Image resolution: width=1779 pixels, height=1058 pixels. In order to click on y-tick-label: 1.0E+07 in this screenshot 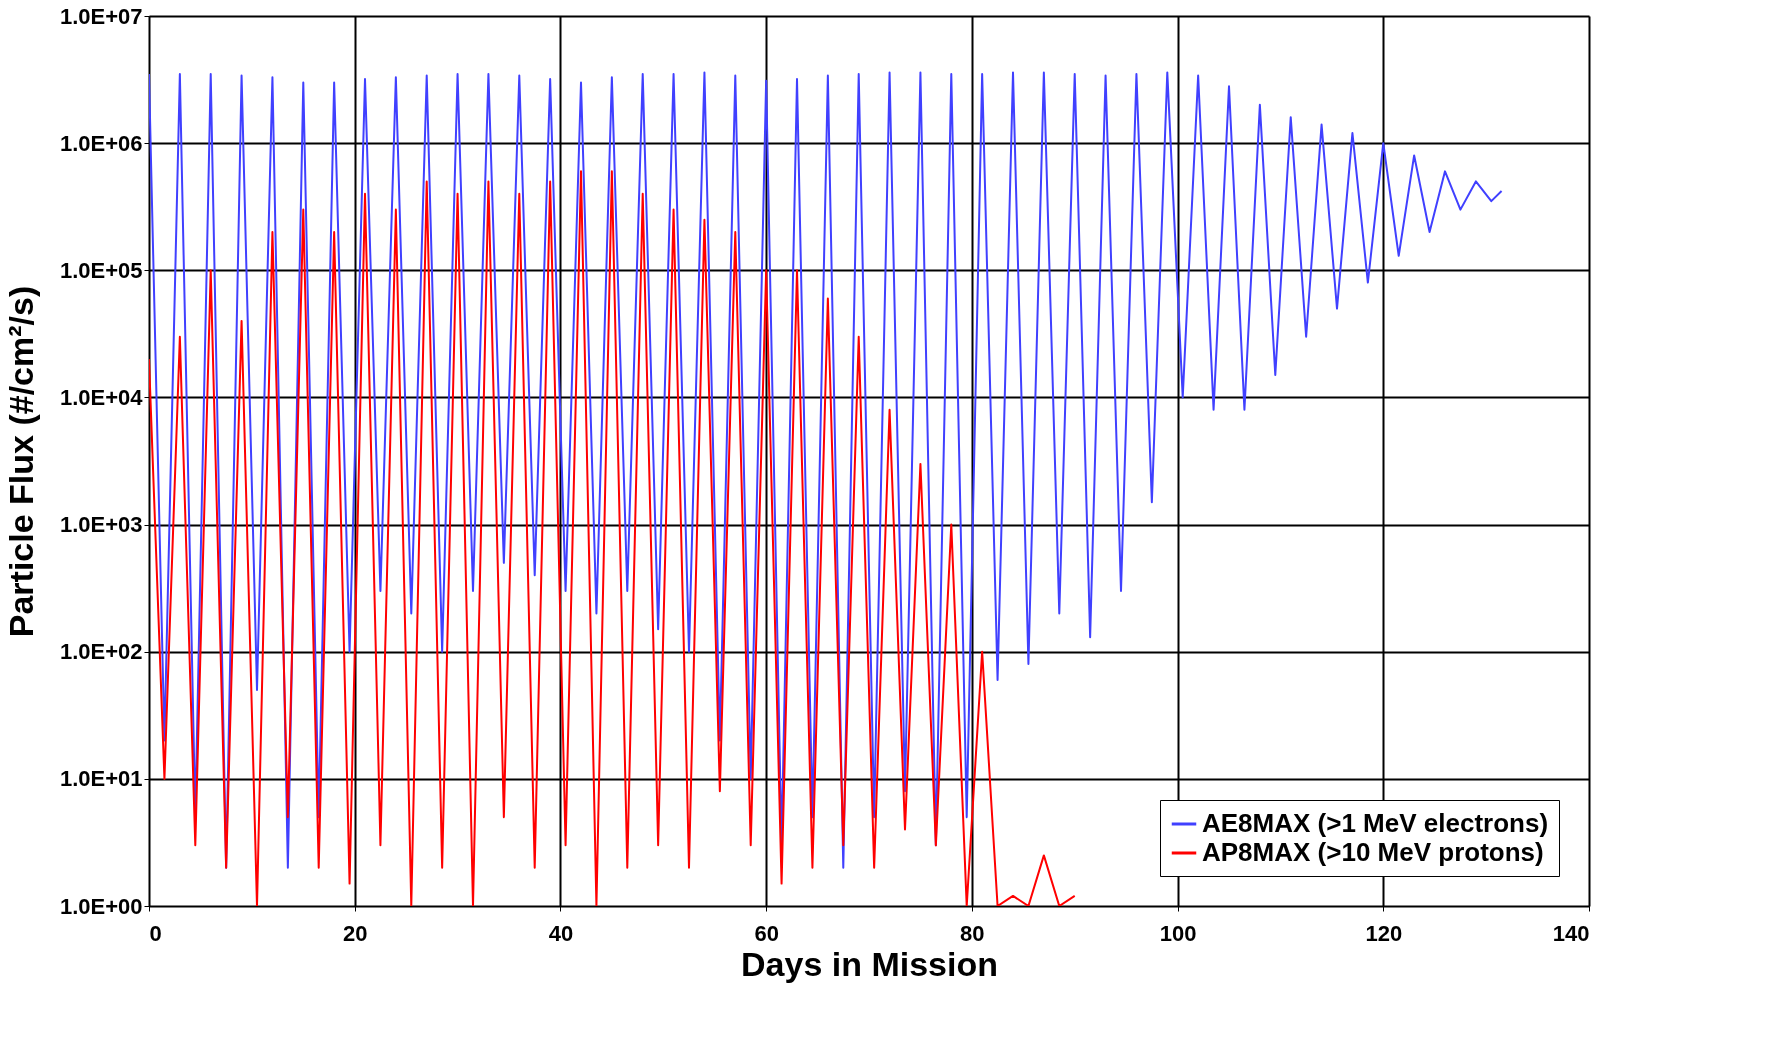, I will do `click(101, 16)`.